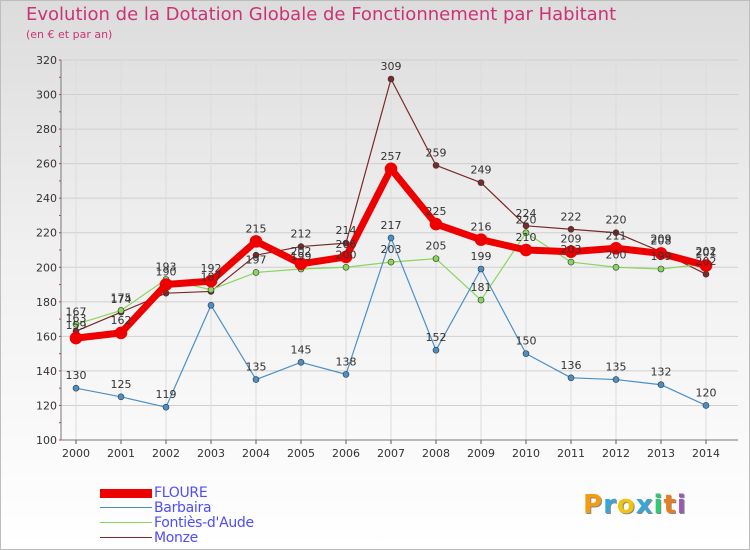 The width and height of the screenshot is (750, 550). Describe the element at coordinates (436, 453) in the screenshot. I see `x-tick-label: 2008` at that location.